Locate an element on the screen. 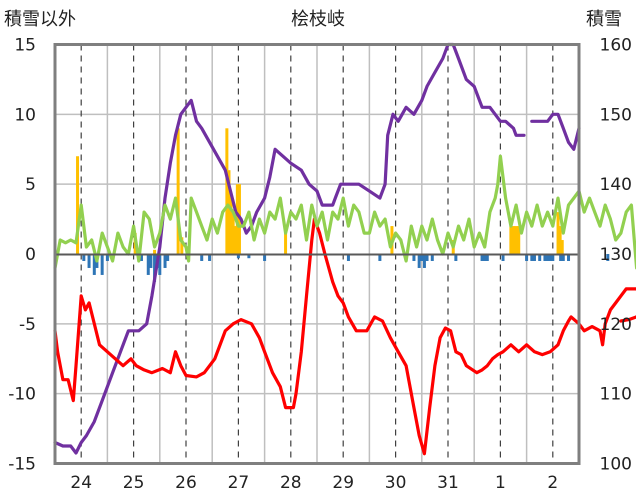 This screenshot has height=501, width=636. y-right-tick: 150 is located at coordinates (616, 115).